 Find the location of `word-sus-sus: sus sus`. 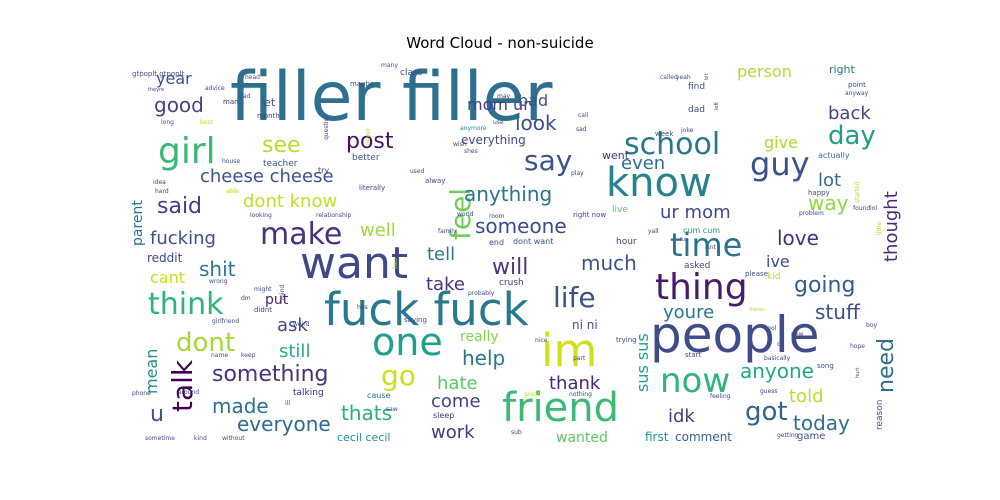

word-sus-sus: sus sus is located at coordinates (642, 362).